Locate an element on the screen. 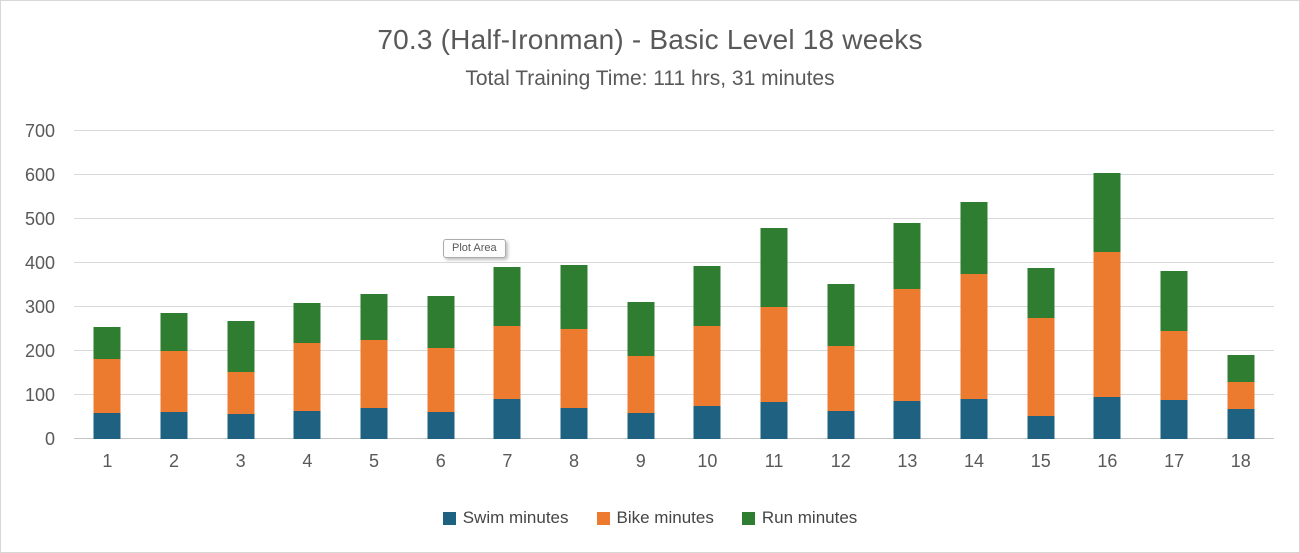  legend-item-bike: Bike minutes is located at coordinates (655, 518).